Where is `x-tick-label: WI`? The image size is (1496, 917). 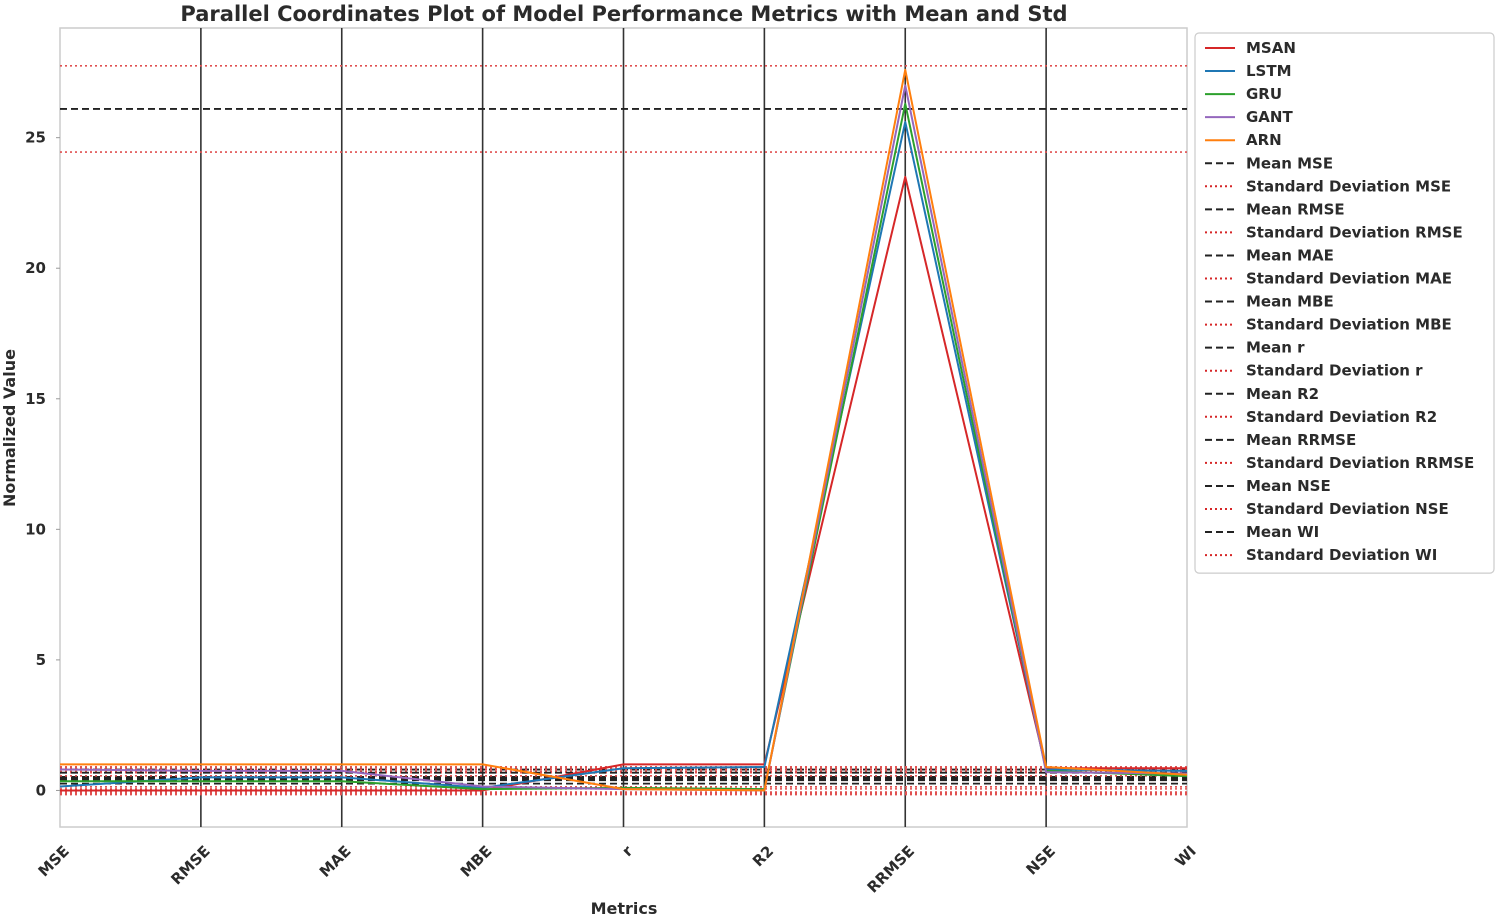 x-tick-label: WI is located at coordinates (1185, 856).